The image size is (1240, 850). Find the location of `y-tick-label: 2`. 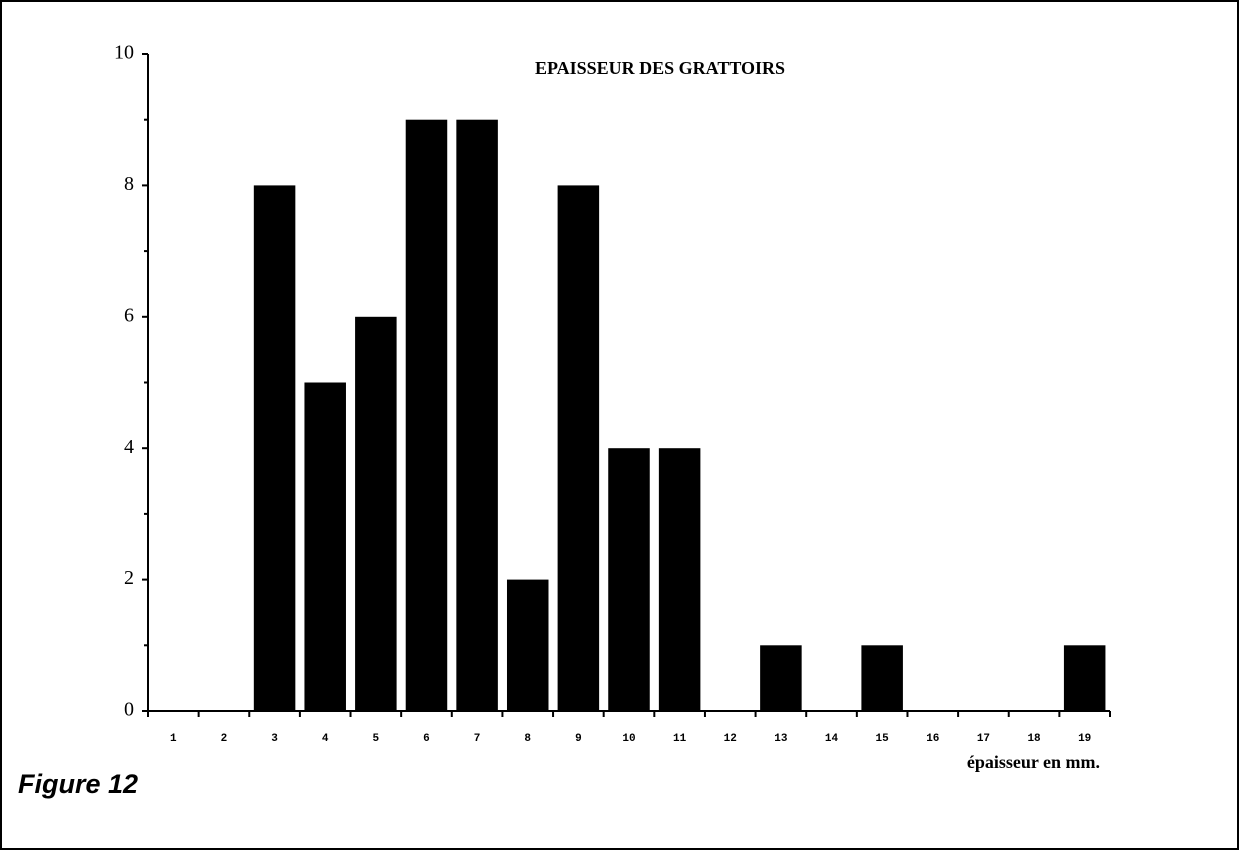

y-tick-label: 2 is located at coordinates (129, 578).